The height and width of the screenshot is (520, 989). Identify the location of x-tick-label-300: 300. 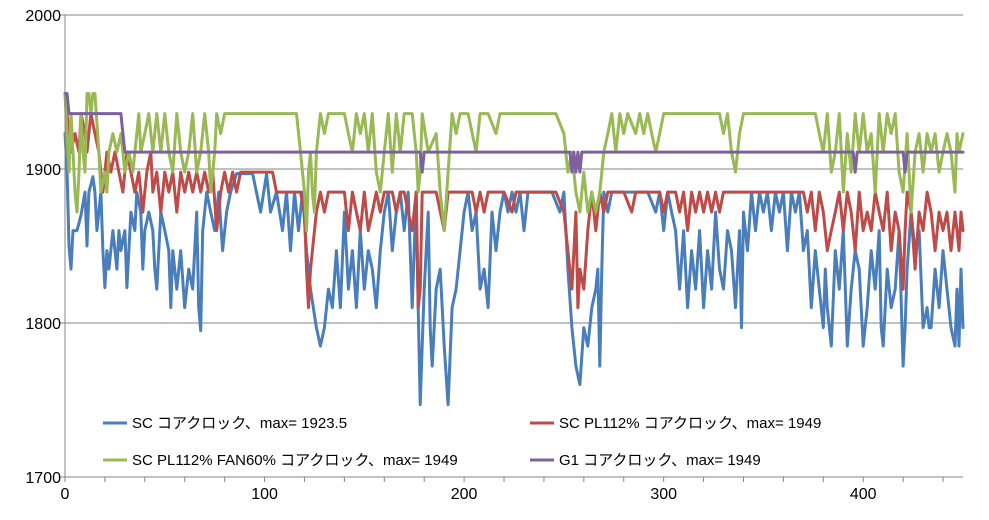
(663, 494).